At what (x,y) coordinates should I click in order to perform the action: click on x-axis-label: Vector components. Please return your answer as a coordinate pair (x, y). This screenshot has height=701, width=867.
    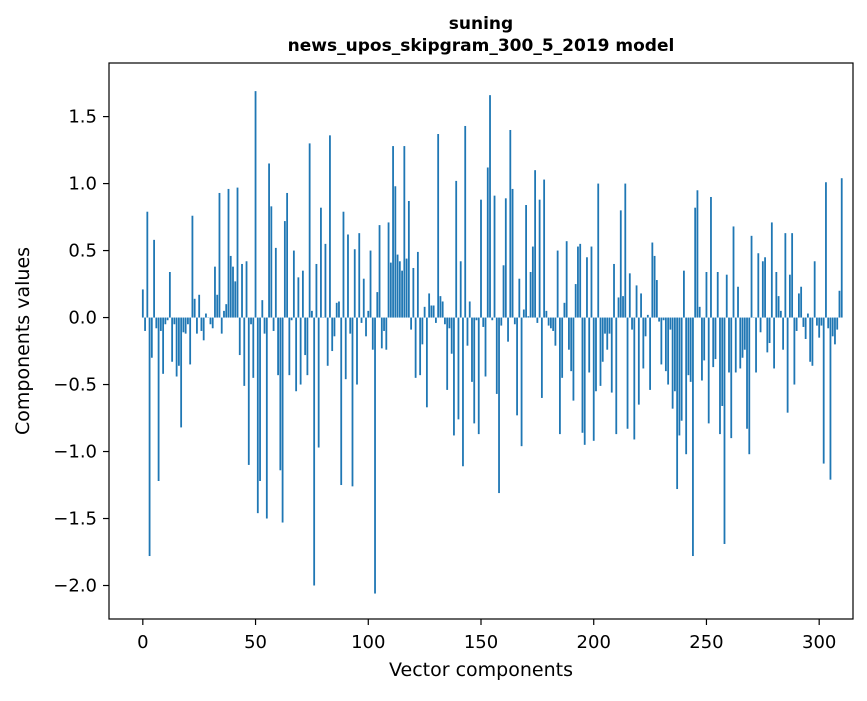
    Looking at the image, I should click on (481, 670).